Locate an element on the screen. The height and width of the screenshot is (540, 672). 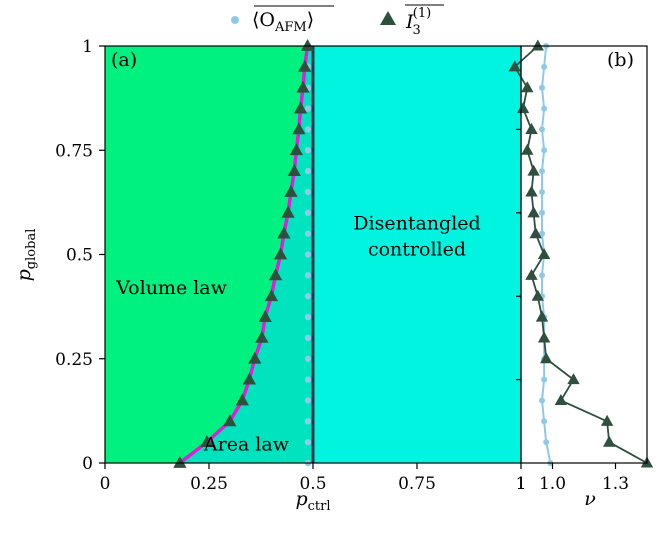
y-axis-label-a-main: p is located at coordinates (24, 275).